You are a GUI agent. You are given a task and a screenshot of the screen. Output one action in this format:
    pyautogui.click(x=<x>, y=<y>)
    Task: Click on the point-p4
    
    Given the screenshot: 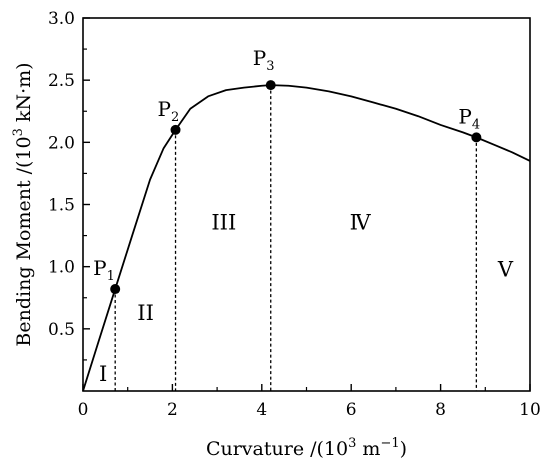 What is the action you would take?
    pyautogui.click(x=476, y=137)
    